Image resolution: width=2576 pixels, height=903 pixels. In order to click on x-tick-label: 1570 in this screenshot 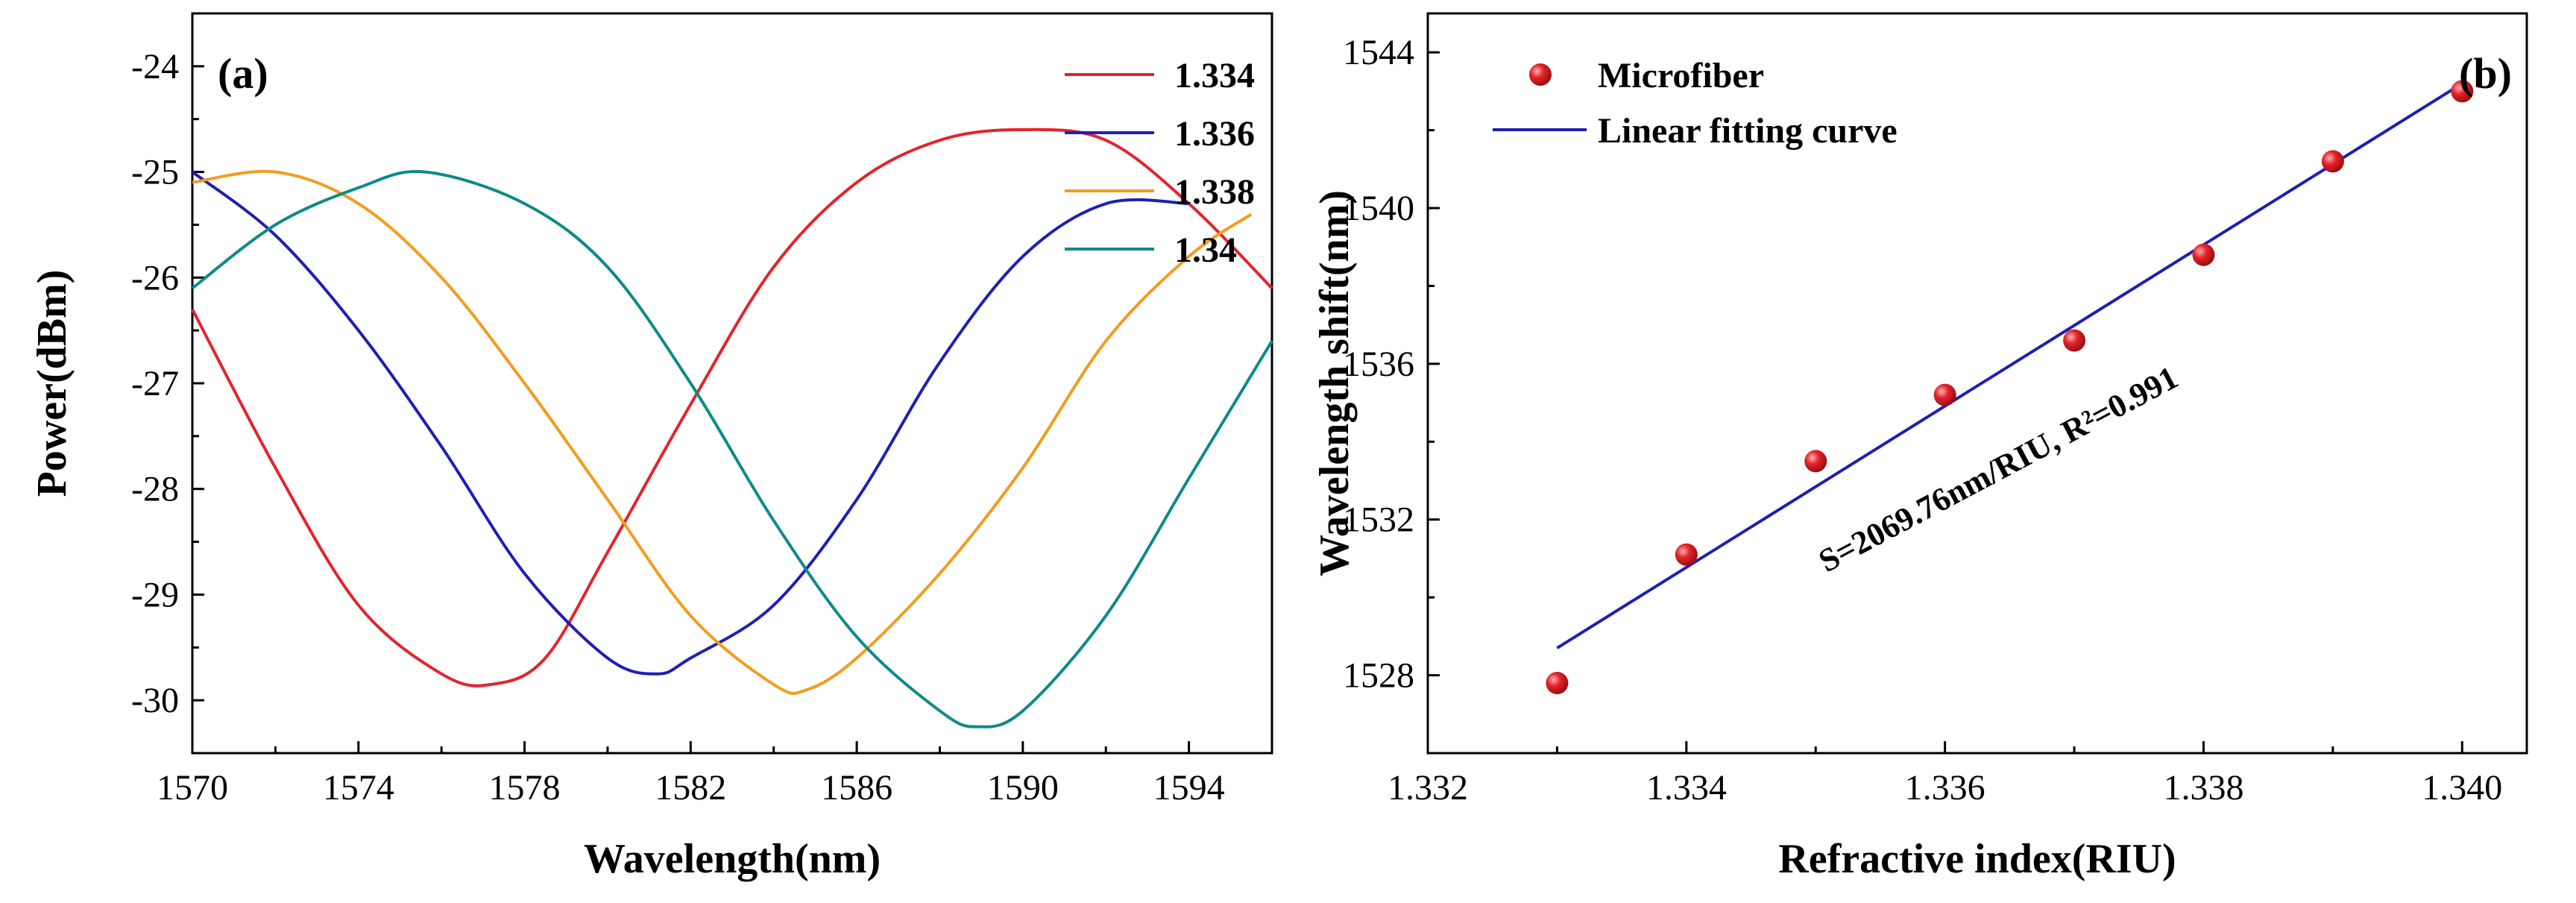, I will do `click(192, 788)`.